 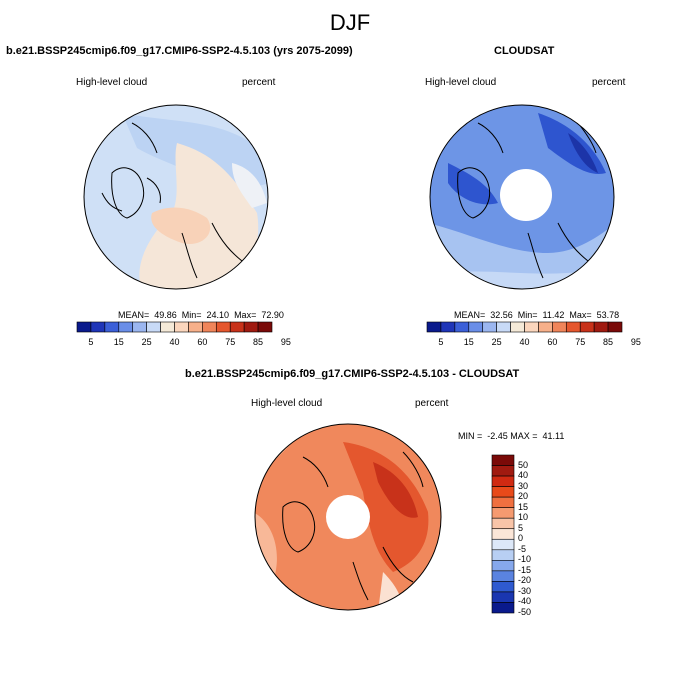 What do you see at coordinates (523, 475) in the screenshot?
I see `cb3-tick-label: 40` at bounding box center [523, 475].